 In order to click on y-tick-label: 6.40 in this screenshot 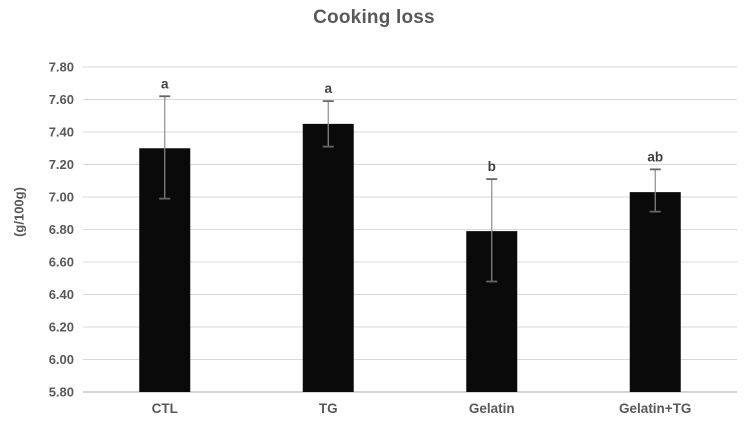, I will do `click(61, 294)`.